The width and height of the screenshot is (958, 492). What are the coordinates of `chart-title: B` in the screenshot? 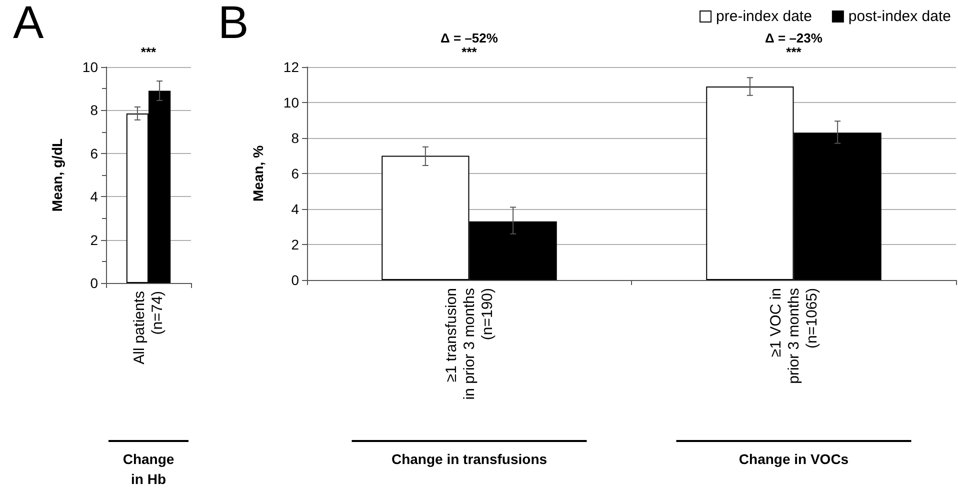 It's located at (233, 24).